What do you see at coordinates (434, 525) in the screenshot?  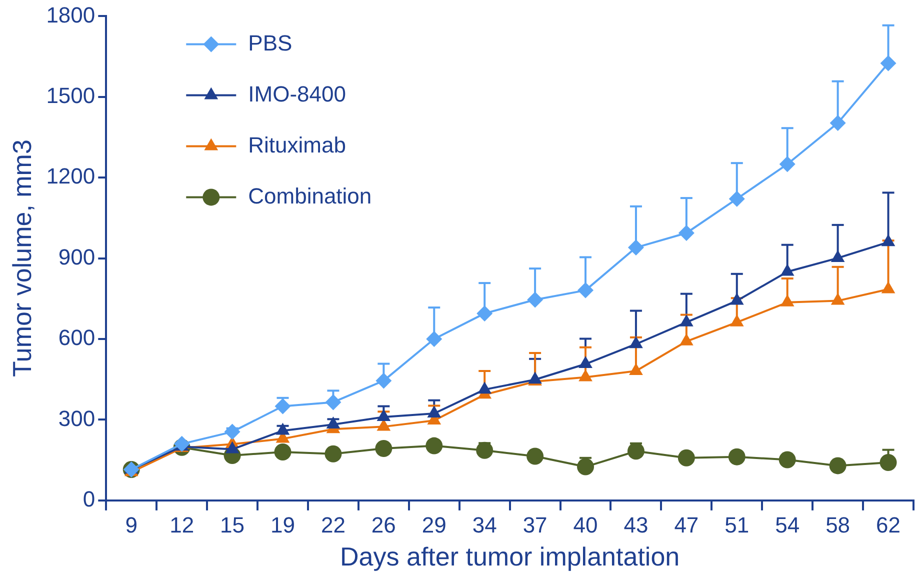 I see `x-tick-label: 29` at bounding box center [434, 525].